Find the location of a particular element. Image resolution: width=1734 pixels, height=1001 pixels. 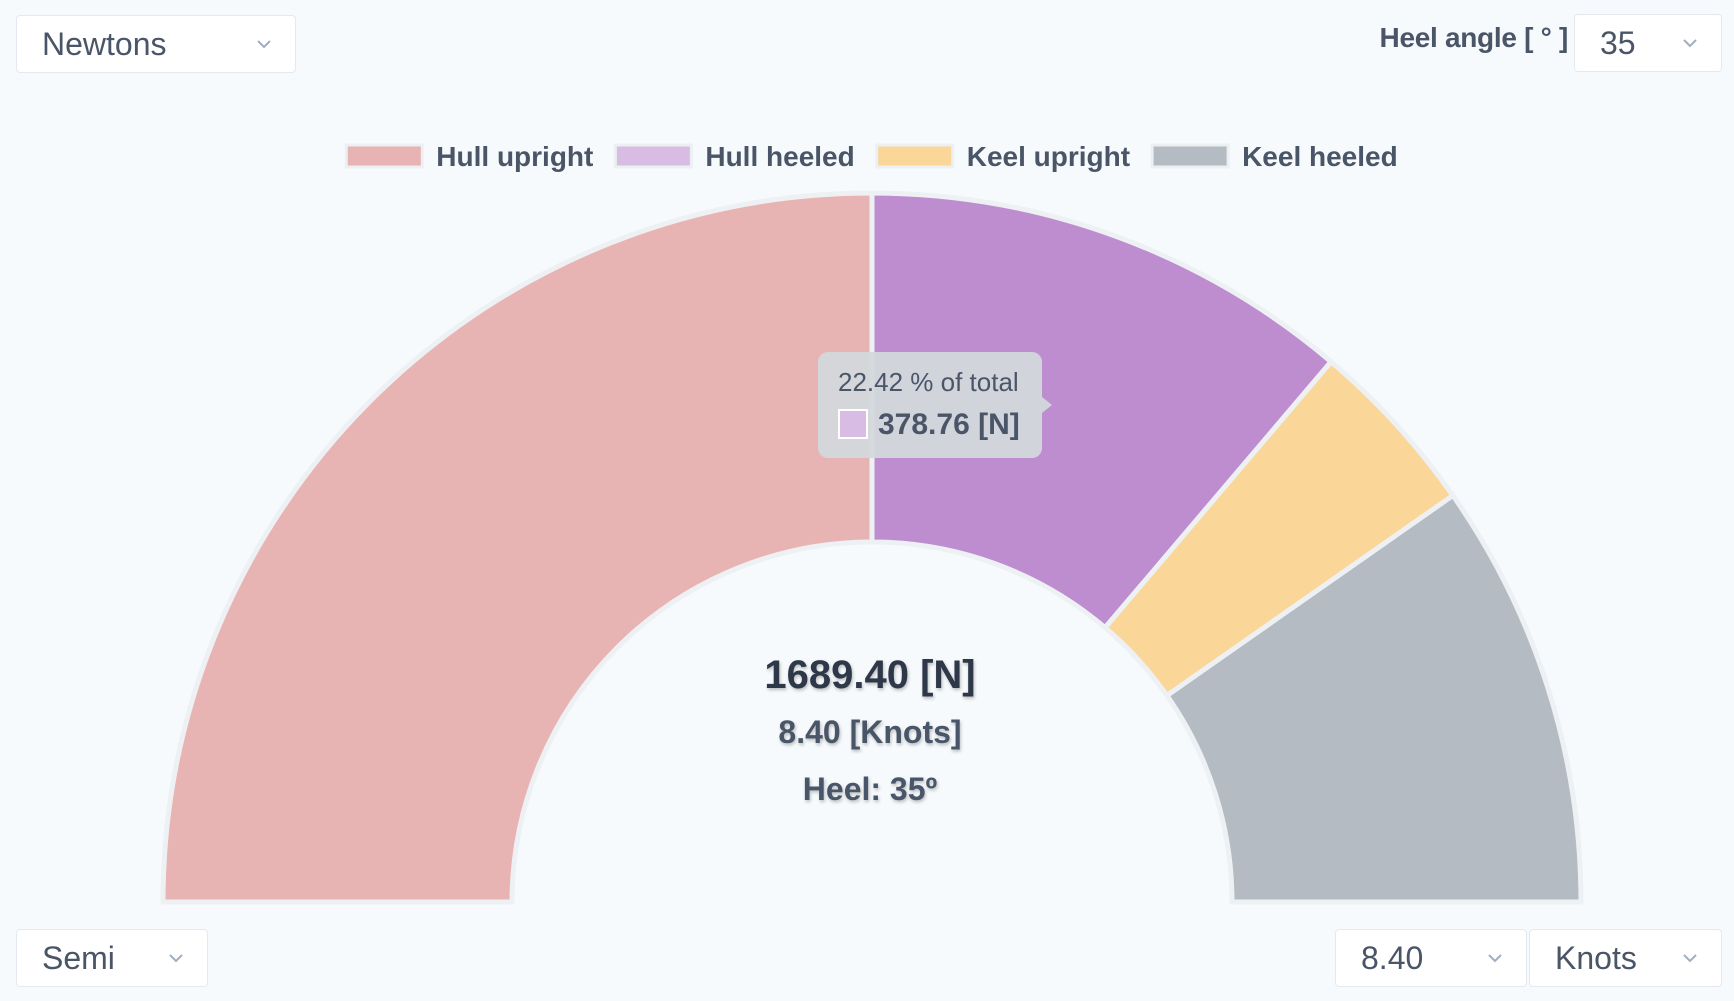

heel-angle-select: 35 is located at coordinates (1648, 43).